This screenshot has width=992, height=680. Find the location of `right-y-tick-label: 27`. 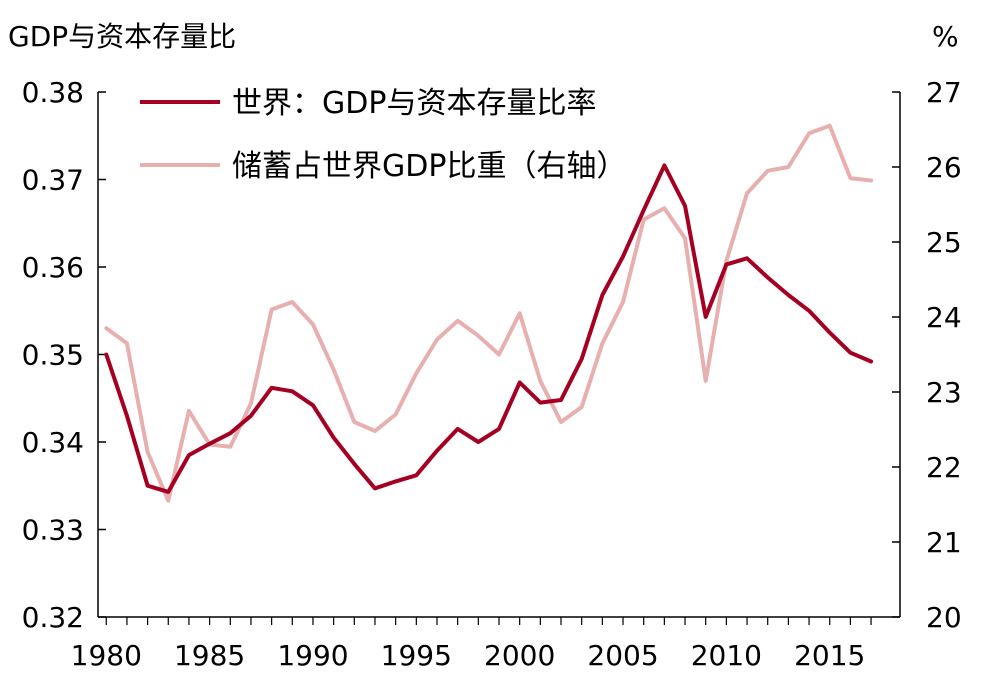

right-y-tick-label: 27 is located at coordinates (944, 92).